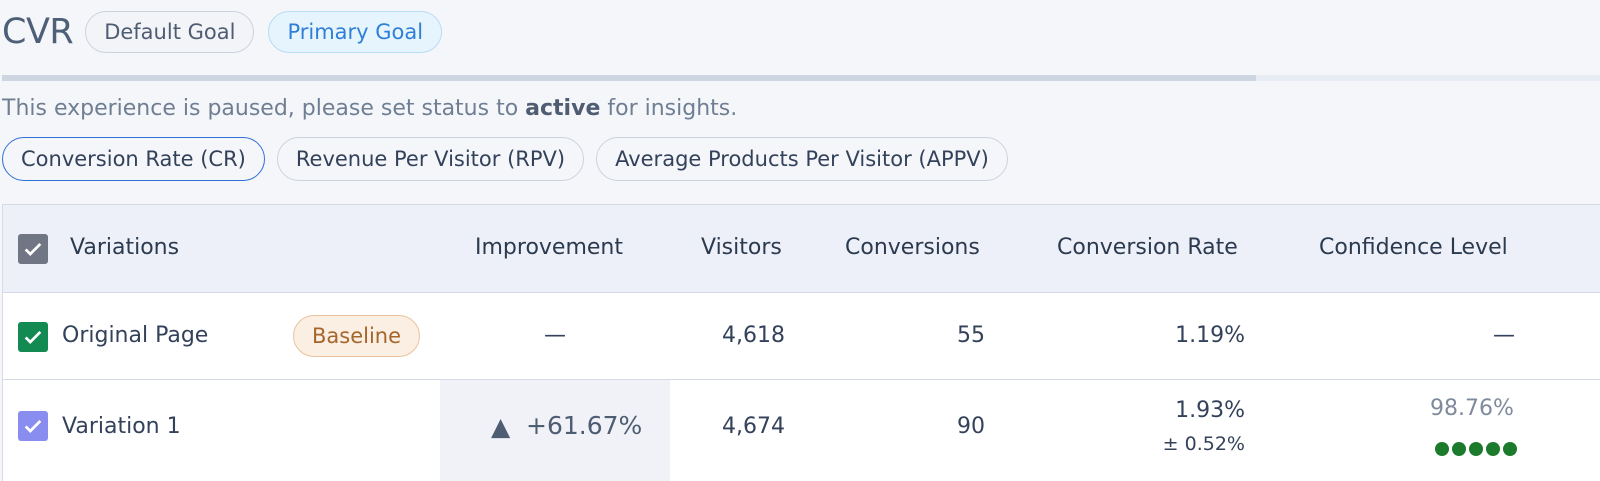  I want to click on report-header: CVR Default Goal Primary Goal, so click(228, 32).